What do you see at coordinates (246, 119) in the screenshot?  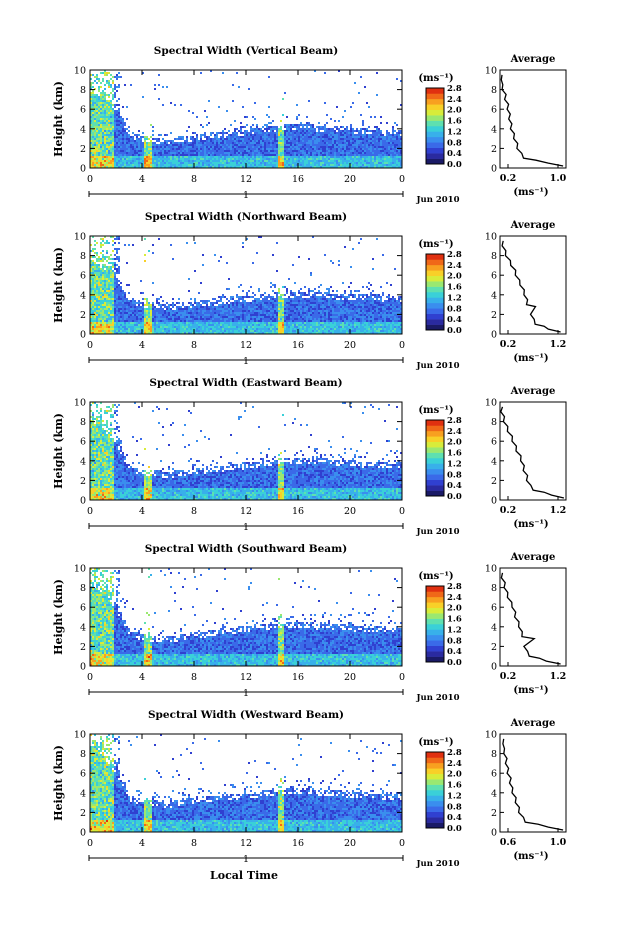 I see `heatmap-cells` at bounding box center [246, 119].